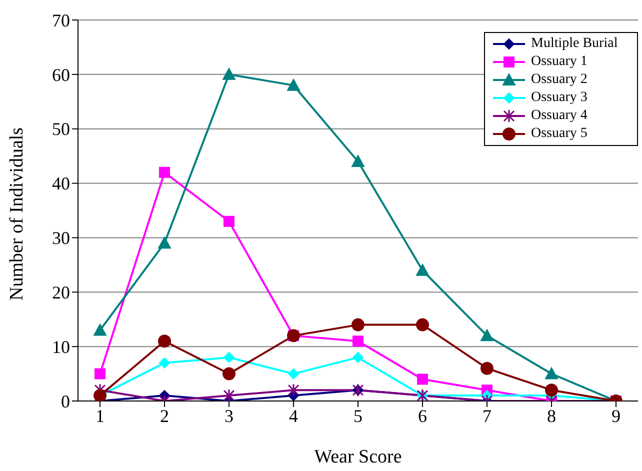 The image size is (642, 471). I want to click on x-tick-label: 1, so click(100, 416).